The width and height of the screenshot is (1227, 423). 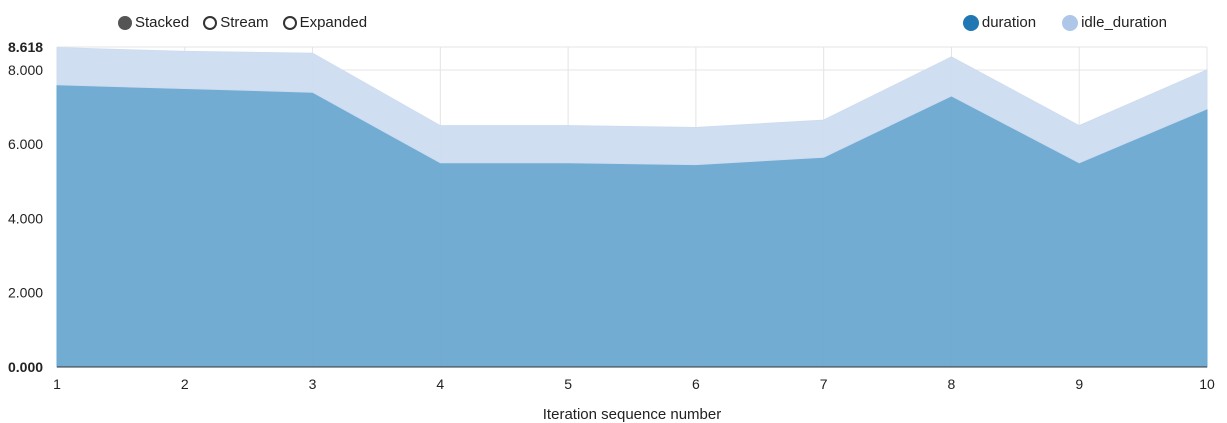 What do you see at coordinates (1207, 384) in the screenshot?
I see `x-tick-label: 10` at bounding box center [1207, 384].